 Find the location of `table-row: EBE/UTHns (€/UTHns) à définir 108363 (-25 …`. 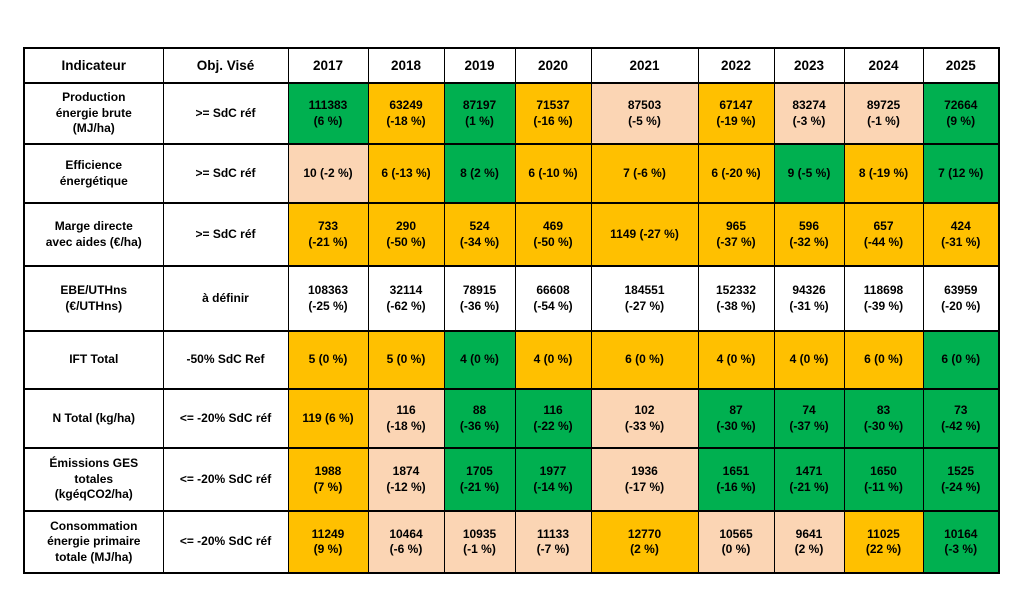

table-row: EBE/UTHns (€/UTHns) à définir 108363 (-25 … is located at coordinates (511, 298).